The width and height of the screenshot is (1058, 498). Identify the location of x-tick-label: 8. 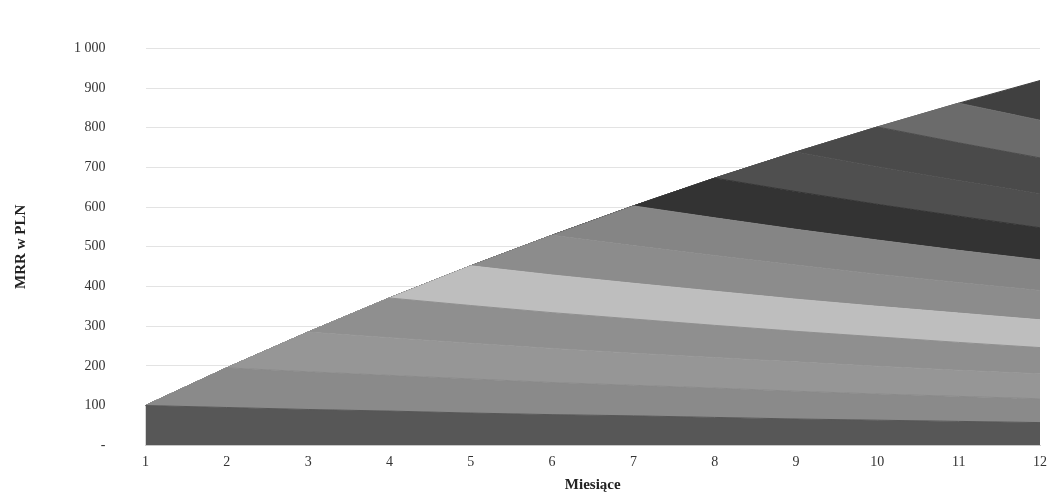
(715, 462).